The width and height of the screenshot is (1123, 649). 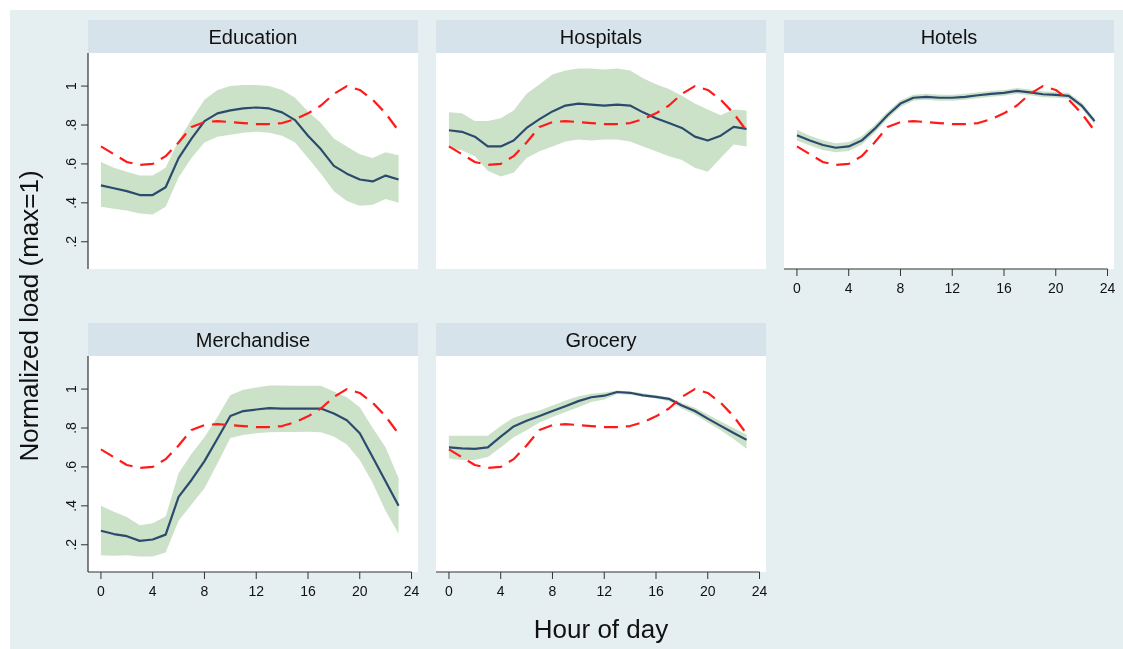 What do you see at coordinates (601, 36) in the screenshot?
I see `chart-title: Hospitals` at bounding box center [601, 36].